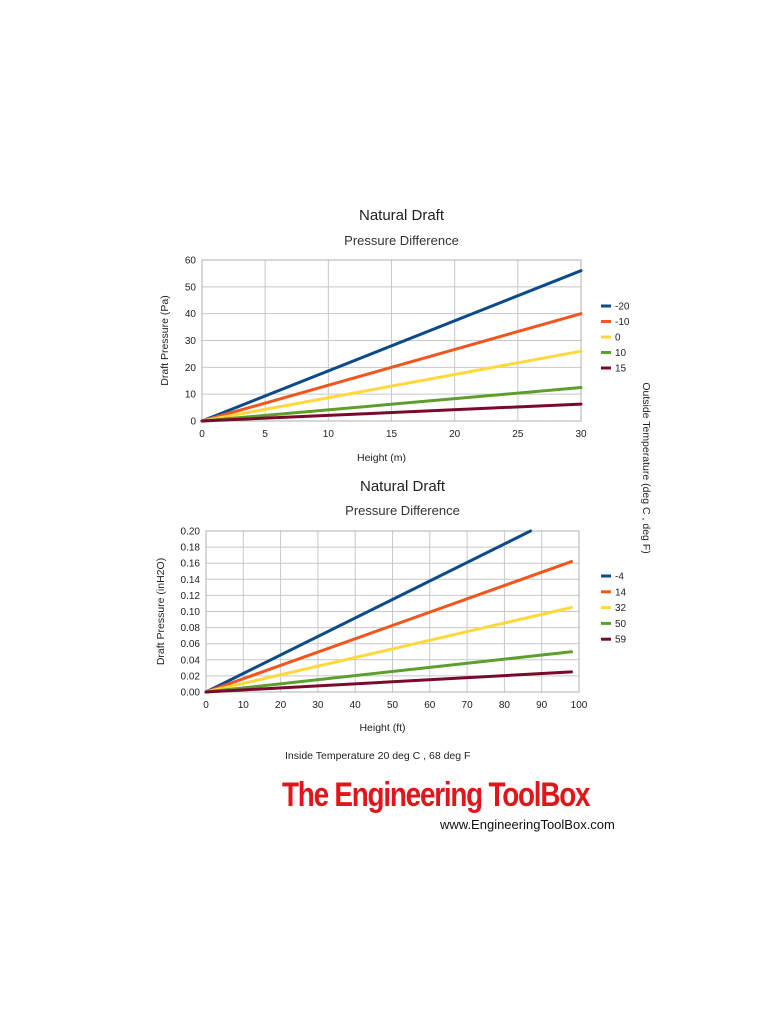  What do you see at coordinates (191, 676) in the screenshot?
I see `y-tick-label: 0.02` at bounding box center [191, 676].